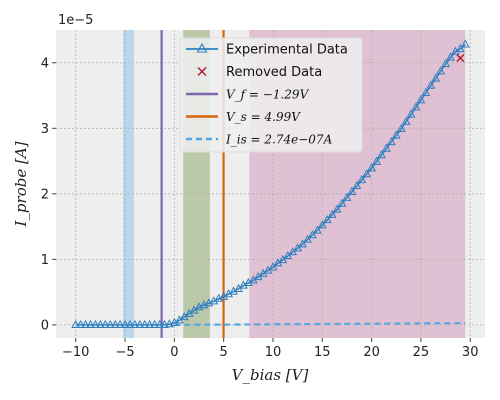 This screenshot has width=500, height=400. I want to click on y-tick-label: 1, so click(45, 260).